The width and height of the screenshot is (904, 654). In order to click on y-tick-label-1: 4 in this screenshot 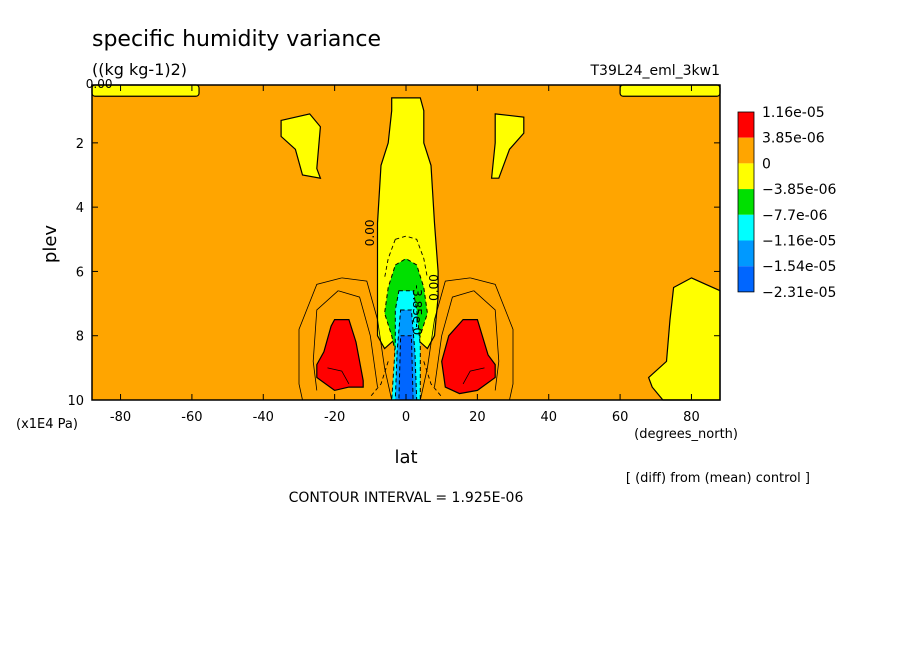, I will do `click(80, 208)`.